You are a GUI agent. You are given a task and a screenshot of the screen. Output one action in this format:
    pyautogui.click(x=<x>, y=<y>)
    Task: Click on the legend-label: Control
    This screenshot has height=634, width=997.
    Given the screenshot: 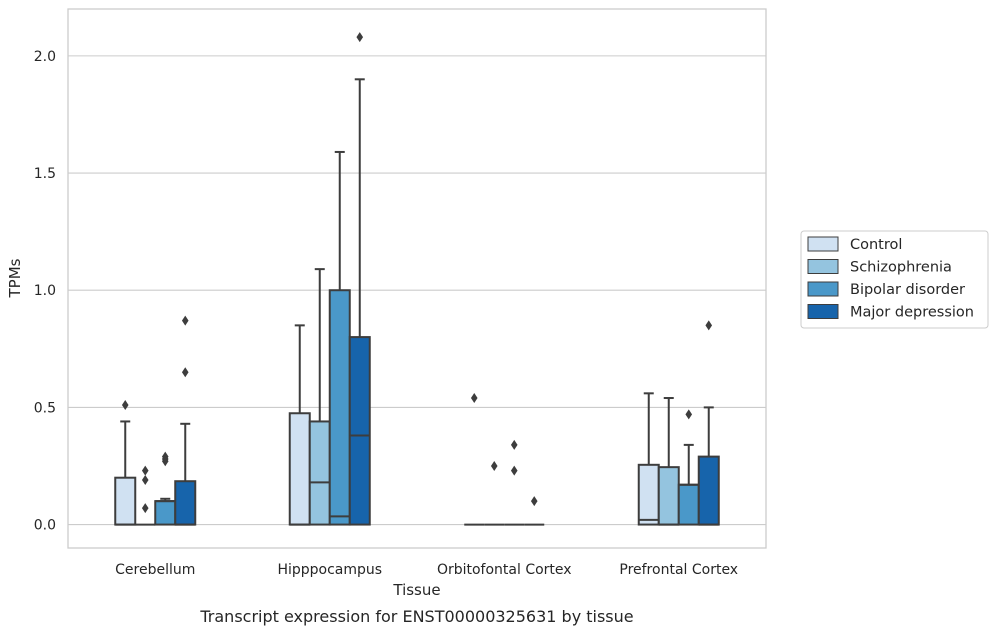 What is the action you would take?
    pyautogui.click(x=876, y=245)
    